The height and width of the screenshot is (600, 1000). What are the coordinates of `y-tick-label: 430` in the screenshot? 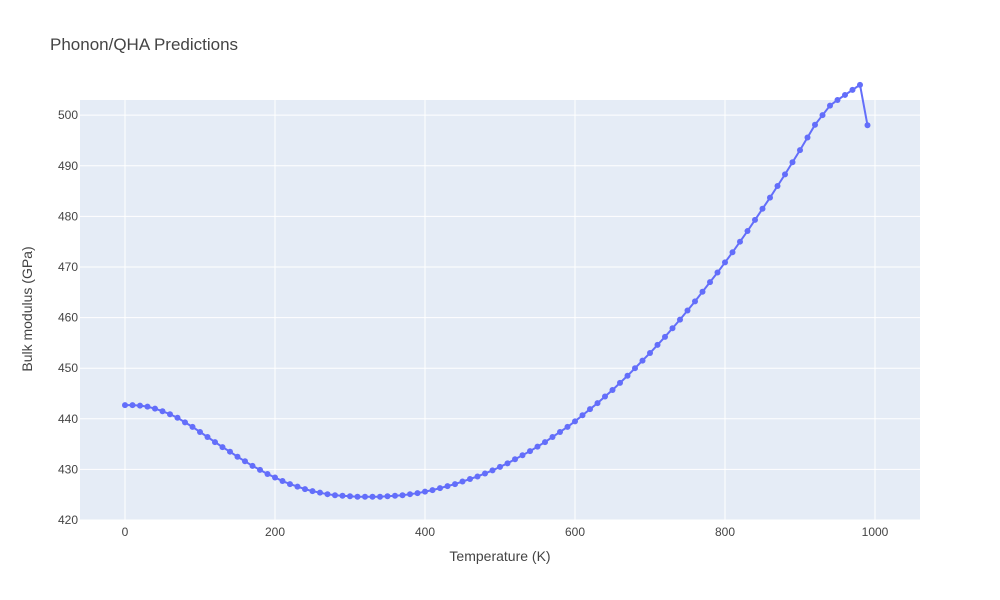 It's located at (68, 469).